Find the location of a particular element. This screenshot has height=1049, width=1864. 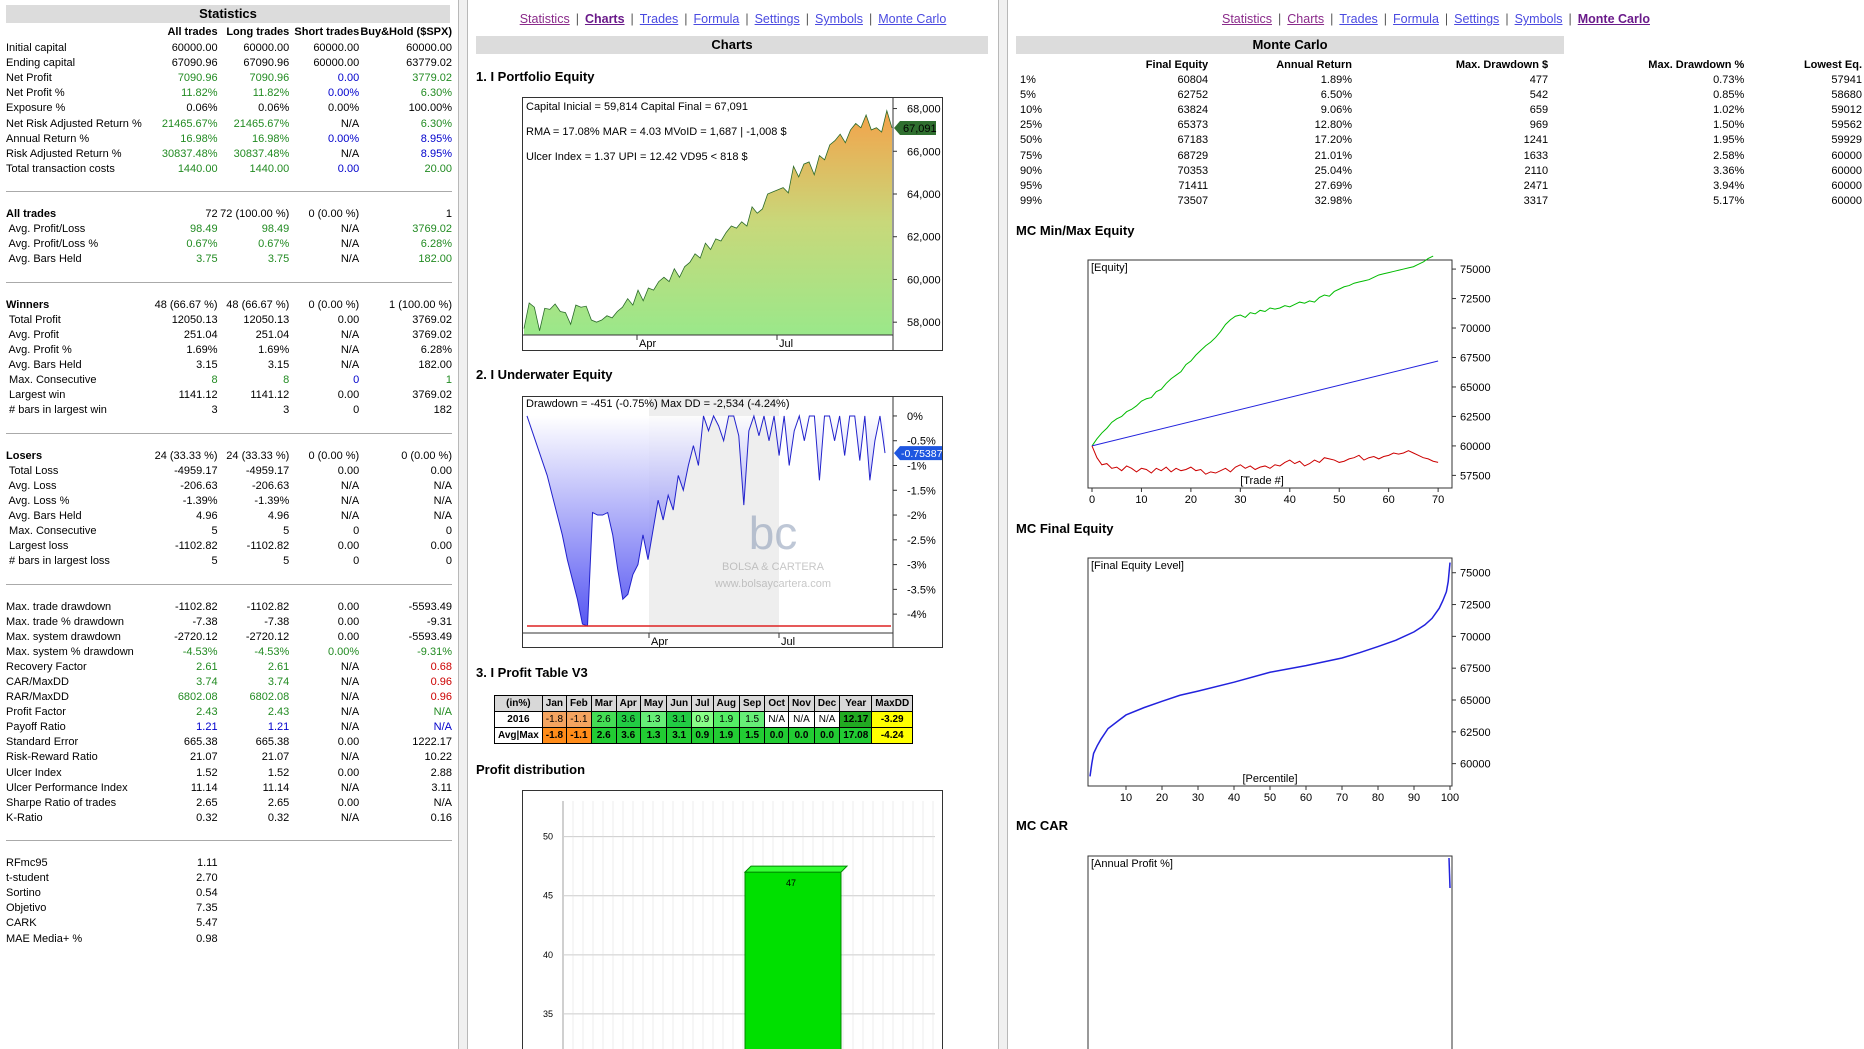

profit-table-header: (in%) is located at coordinates (518, 703).